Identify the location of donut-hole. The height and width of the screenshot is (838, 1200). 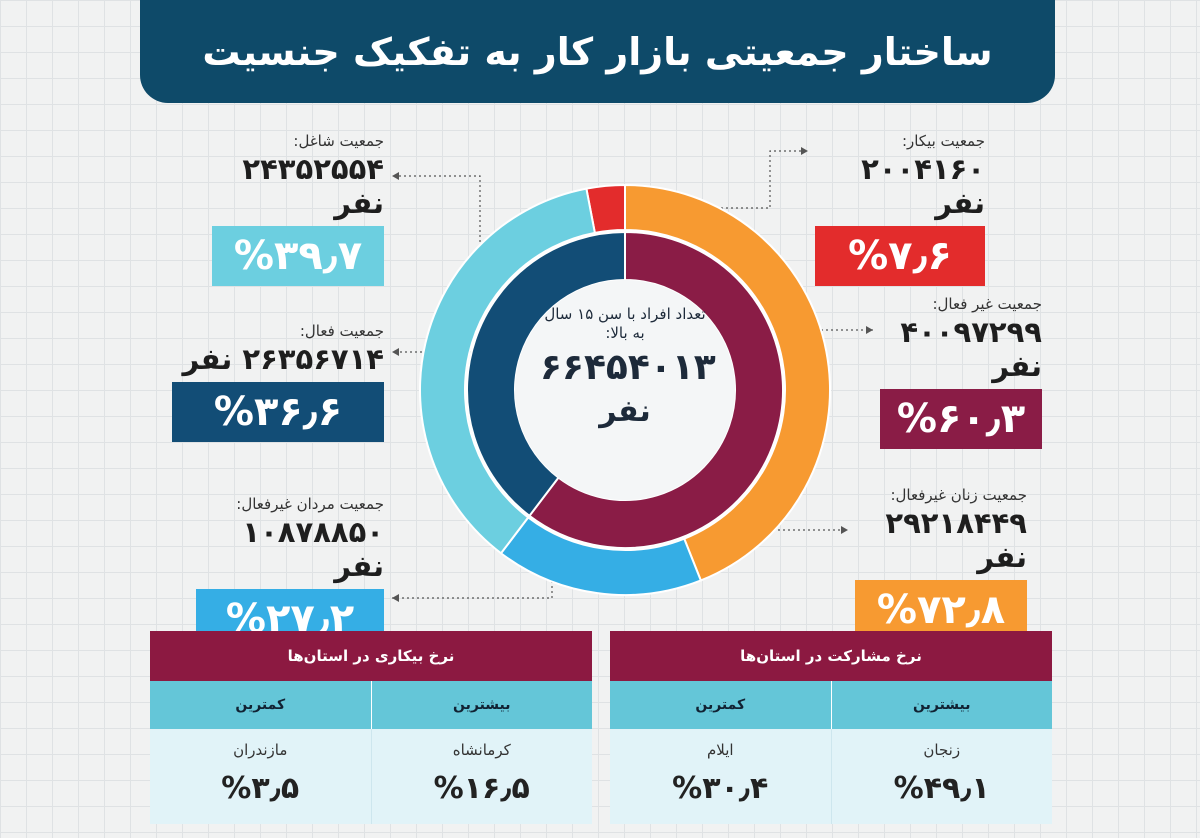
(625, 390).